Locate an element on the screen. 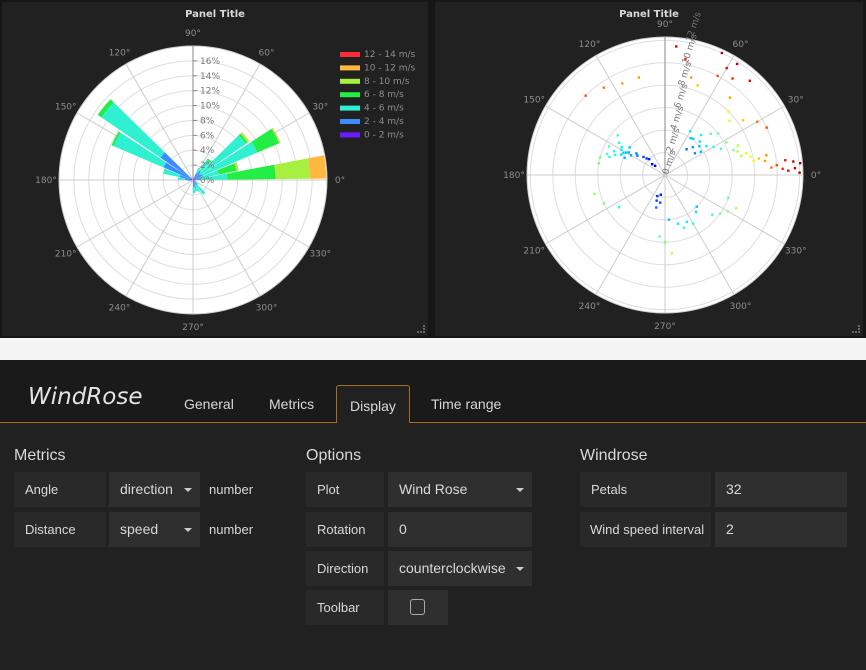  toolbar-checkbox is located at coordinates (417, 607).